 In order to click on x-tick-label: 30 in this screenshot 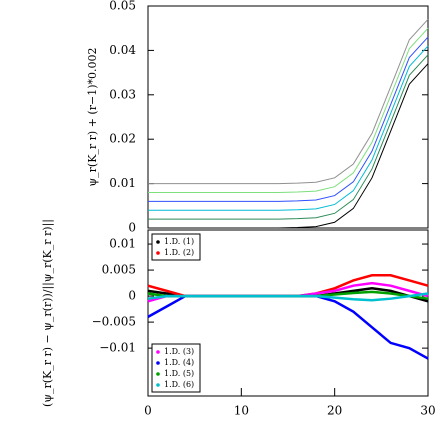, I will do `click(427, 411)`.